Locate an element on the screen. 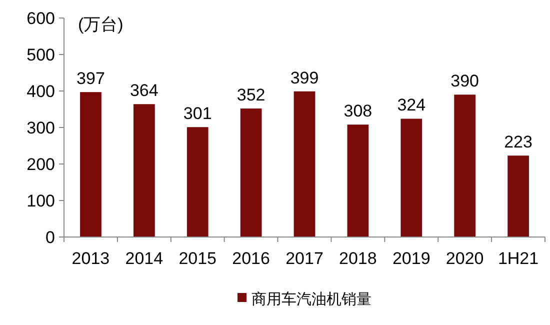 Image resolution: width=550 pixels, height=325 pixels. y-tick-label: 500 is located at coordinates (40, 55).